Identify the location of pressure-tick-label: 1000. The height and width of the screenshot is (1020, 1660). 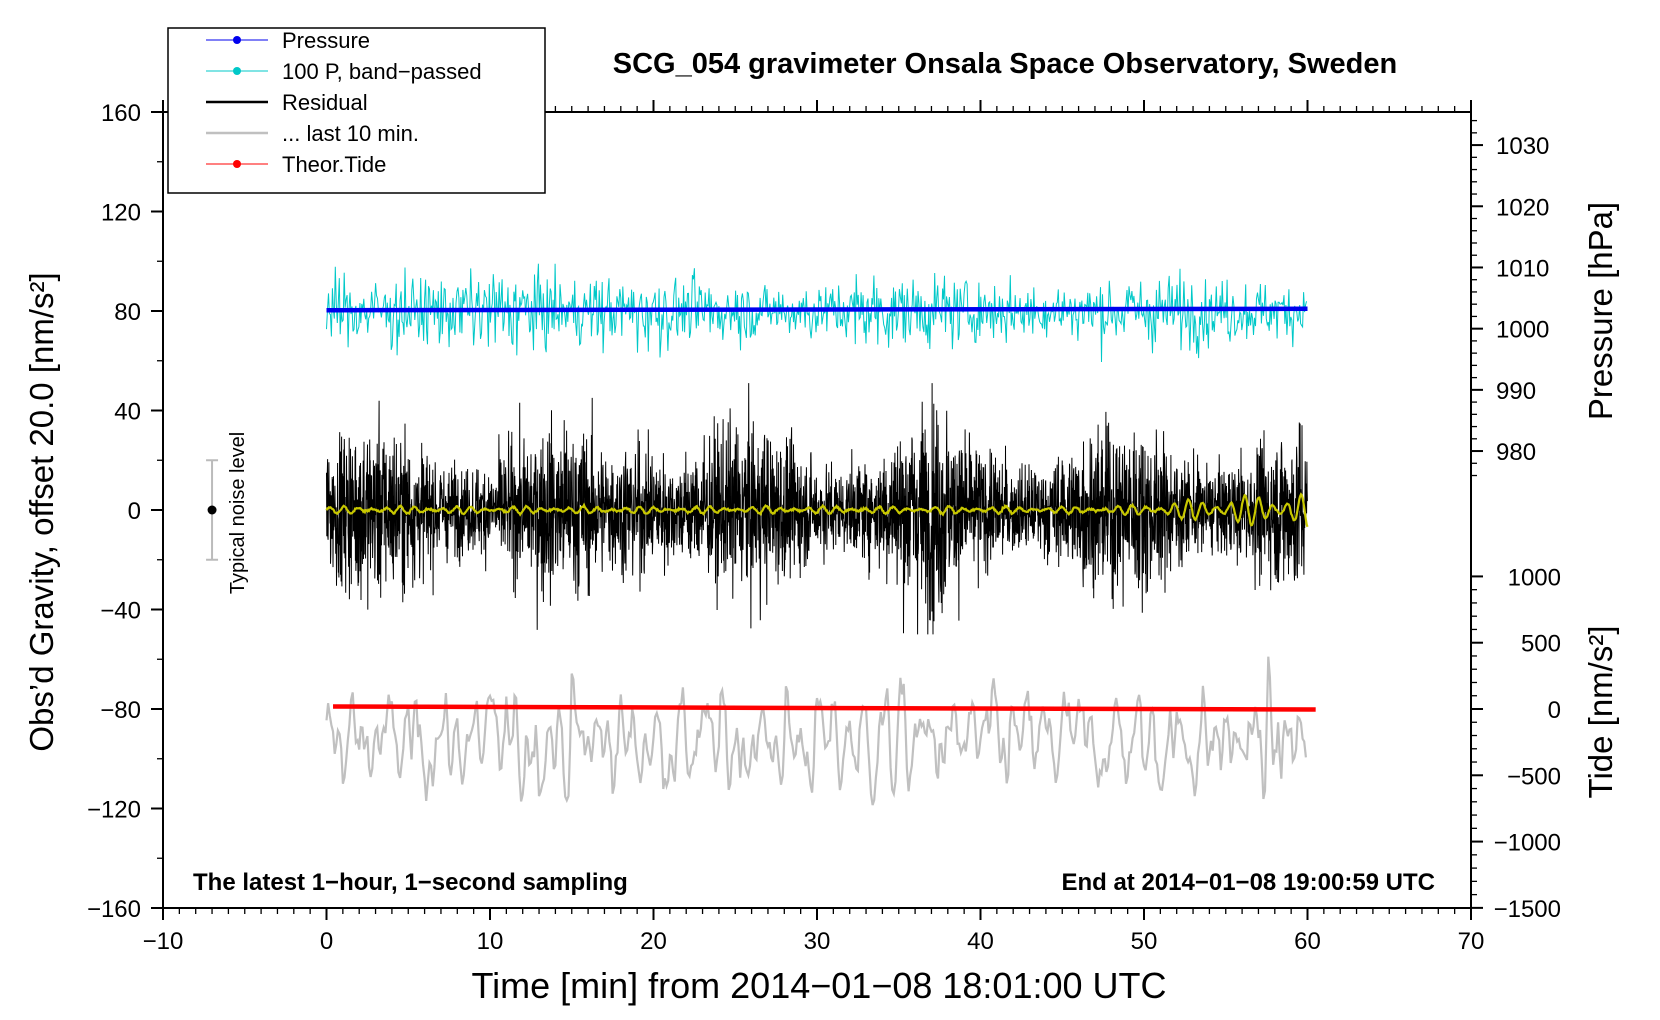
(1522, 330).